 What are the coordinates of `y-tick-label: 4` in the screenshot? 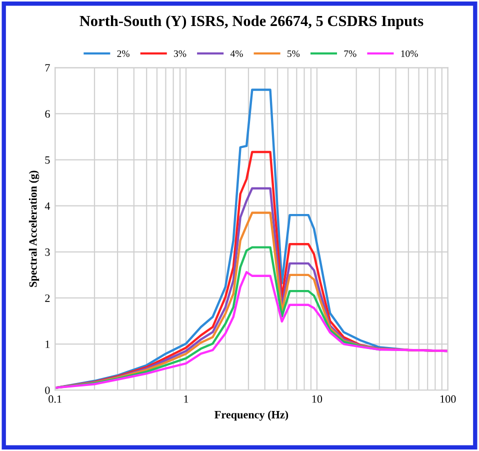 It's located at (47, 206).